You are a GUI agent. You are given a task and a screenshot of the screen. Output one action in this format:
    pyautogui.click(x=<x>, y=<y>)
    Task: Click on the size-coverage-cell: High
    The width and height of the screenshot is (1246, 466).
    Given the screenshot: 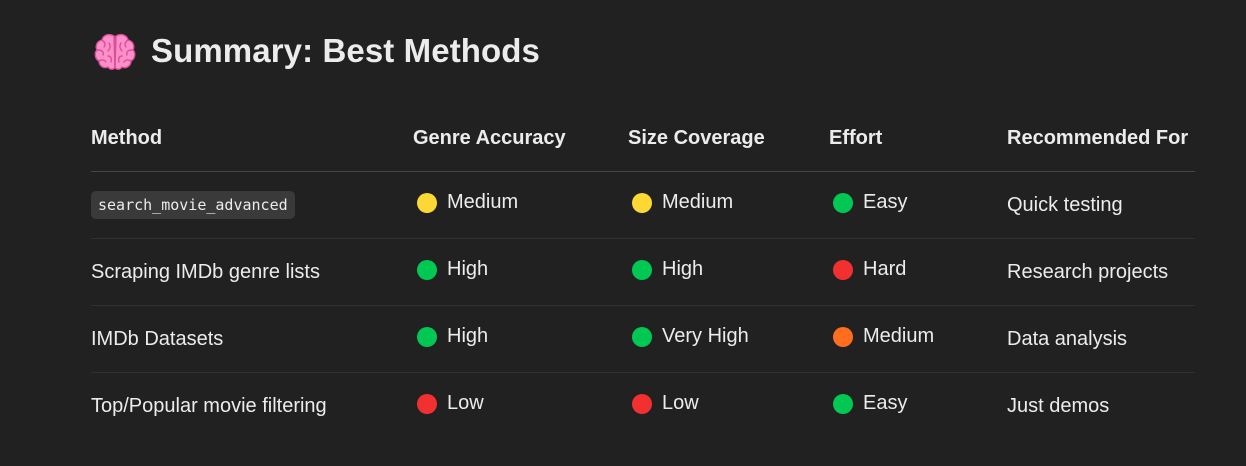 What is the action you would take?
    pyautogui.click(x=728, y=272)
    